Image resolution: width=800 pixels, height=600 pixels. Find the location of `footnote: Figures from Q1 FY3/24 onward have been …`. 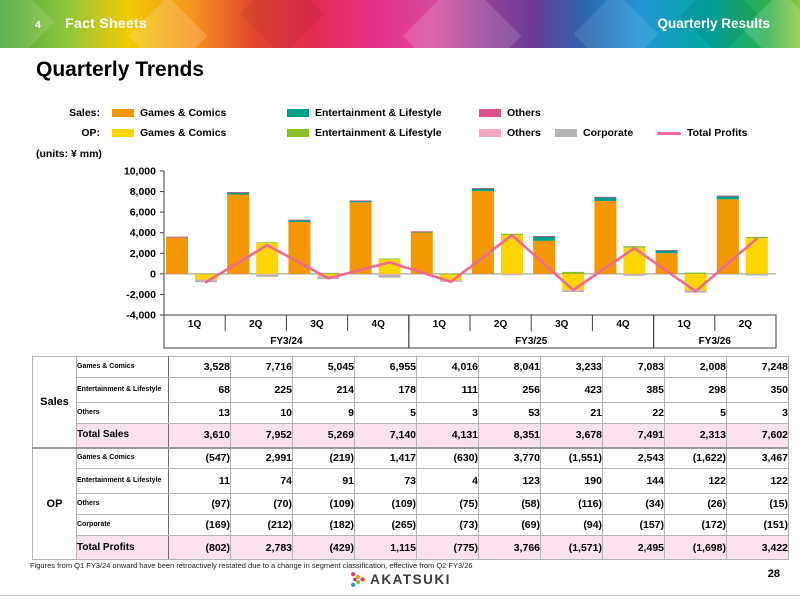

footnote: Figures from Q1 FY3/24 onward have been … is located at coordinates (251, 565).